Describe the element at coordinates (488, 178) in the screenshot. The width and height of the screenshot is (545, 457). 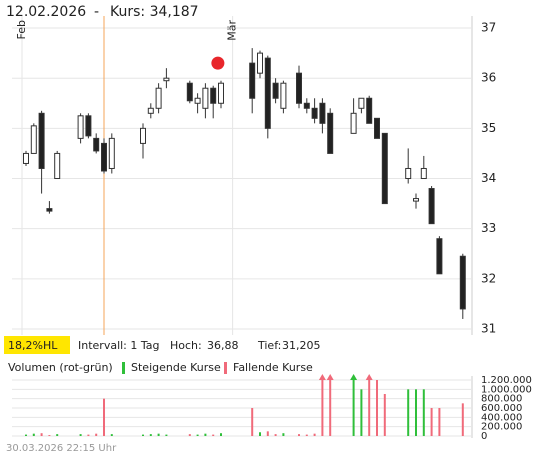
I see `y-tick-label: 34` at that location.